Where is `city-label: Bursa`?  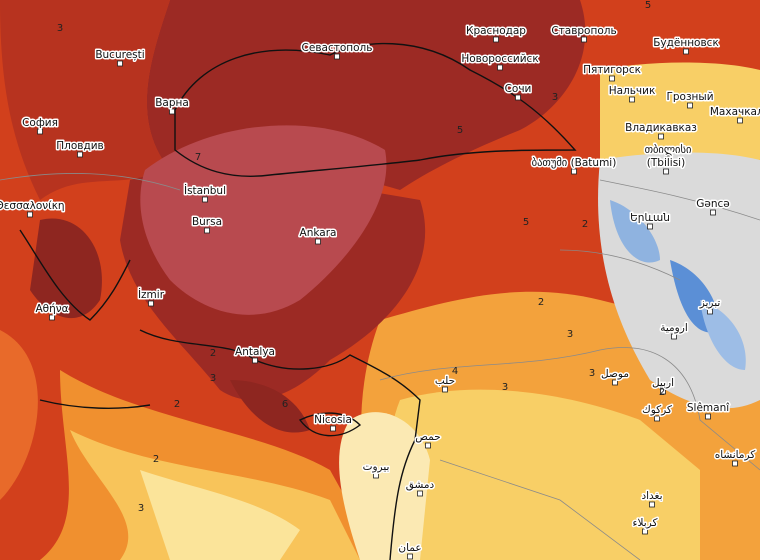 city-label: Bursa is located at coordinates (207, 222).